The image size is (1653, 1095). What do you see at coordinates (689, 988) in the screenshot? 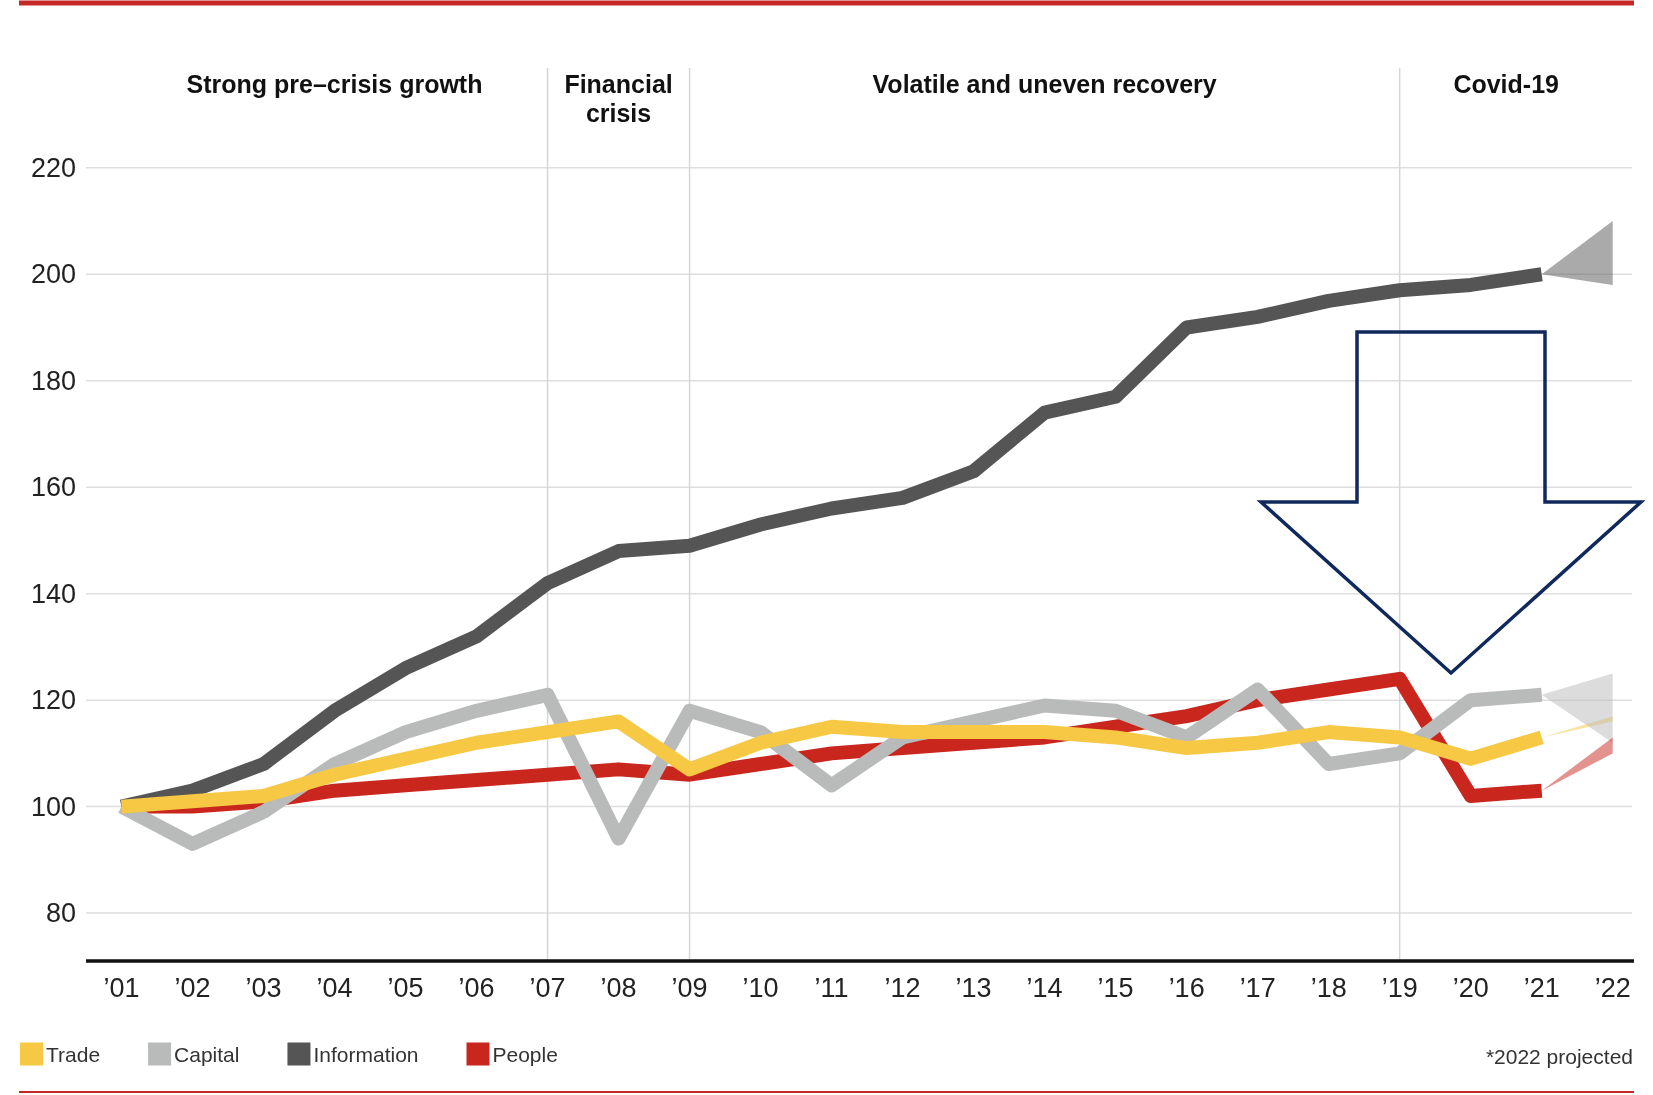
I see `x-tick-label: ’09` at bounding box center [689, 988].